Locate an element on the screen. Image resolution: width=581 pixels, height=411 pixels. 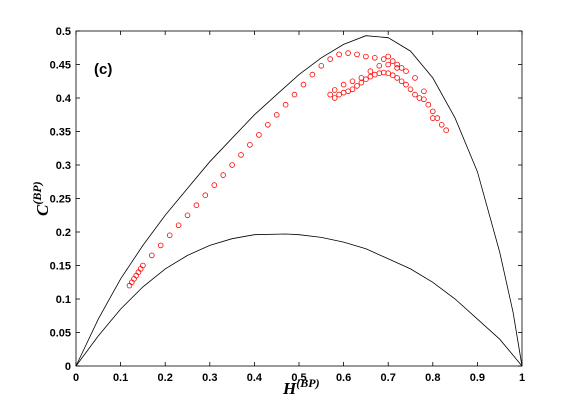
panel-label: (c) is located at coordinates (103, 69).